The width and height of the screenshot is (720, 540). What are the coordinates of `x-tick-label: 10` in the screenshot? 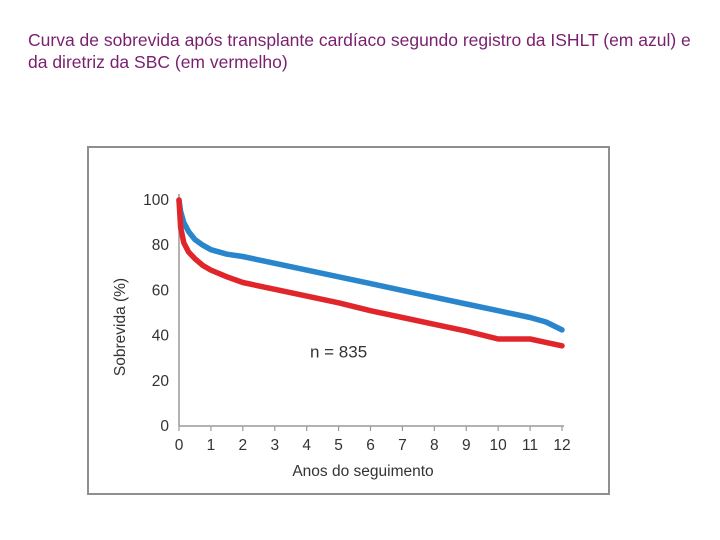 It's located at (499, 445).